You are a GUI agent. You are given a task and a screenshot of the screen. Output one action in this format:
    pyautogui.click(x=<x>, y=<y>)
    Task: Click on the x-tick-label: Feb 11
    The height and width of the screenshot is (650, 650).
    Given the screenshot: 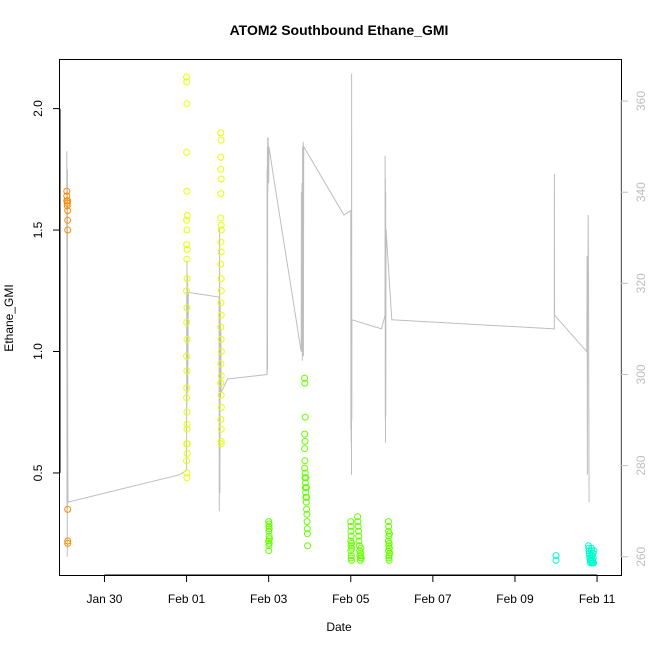 What is the action you would take?
    pyautogui.click(x=597, y=599)
    